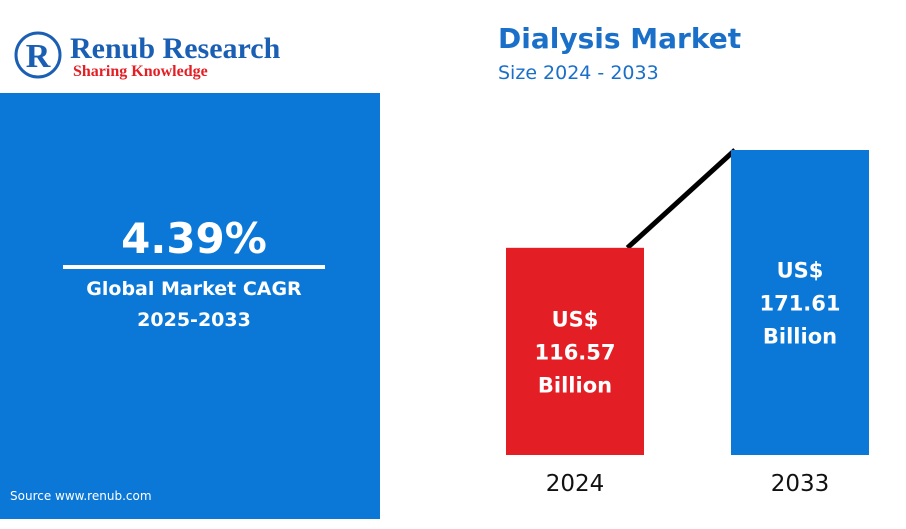  Describe the element at coordinates (81, 496) in the screenshot. I see `source: Source www.renub.com` at that location.